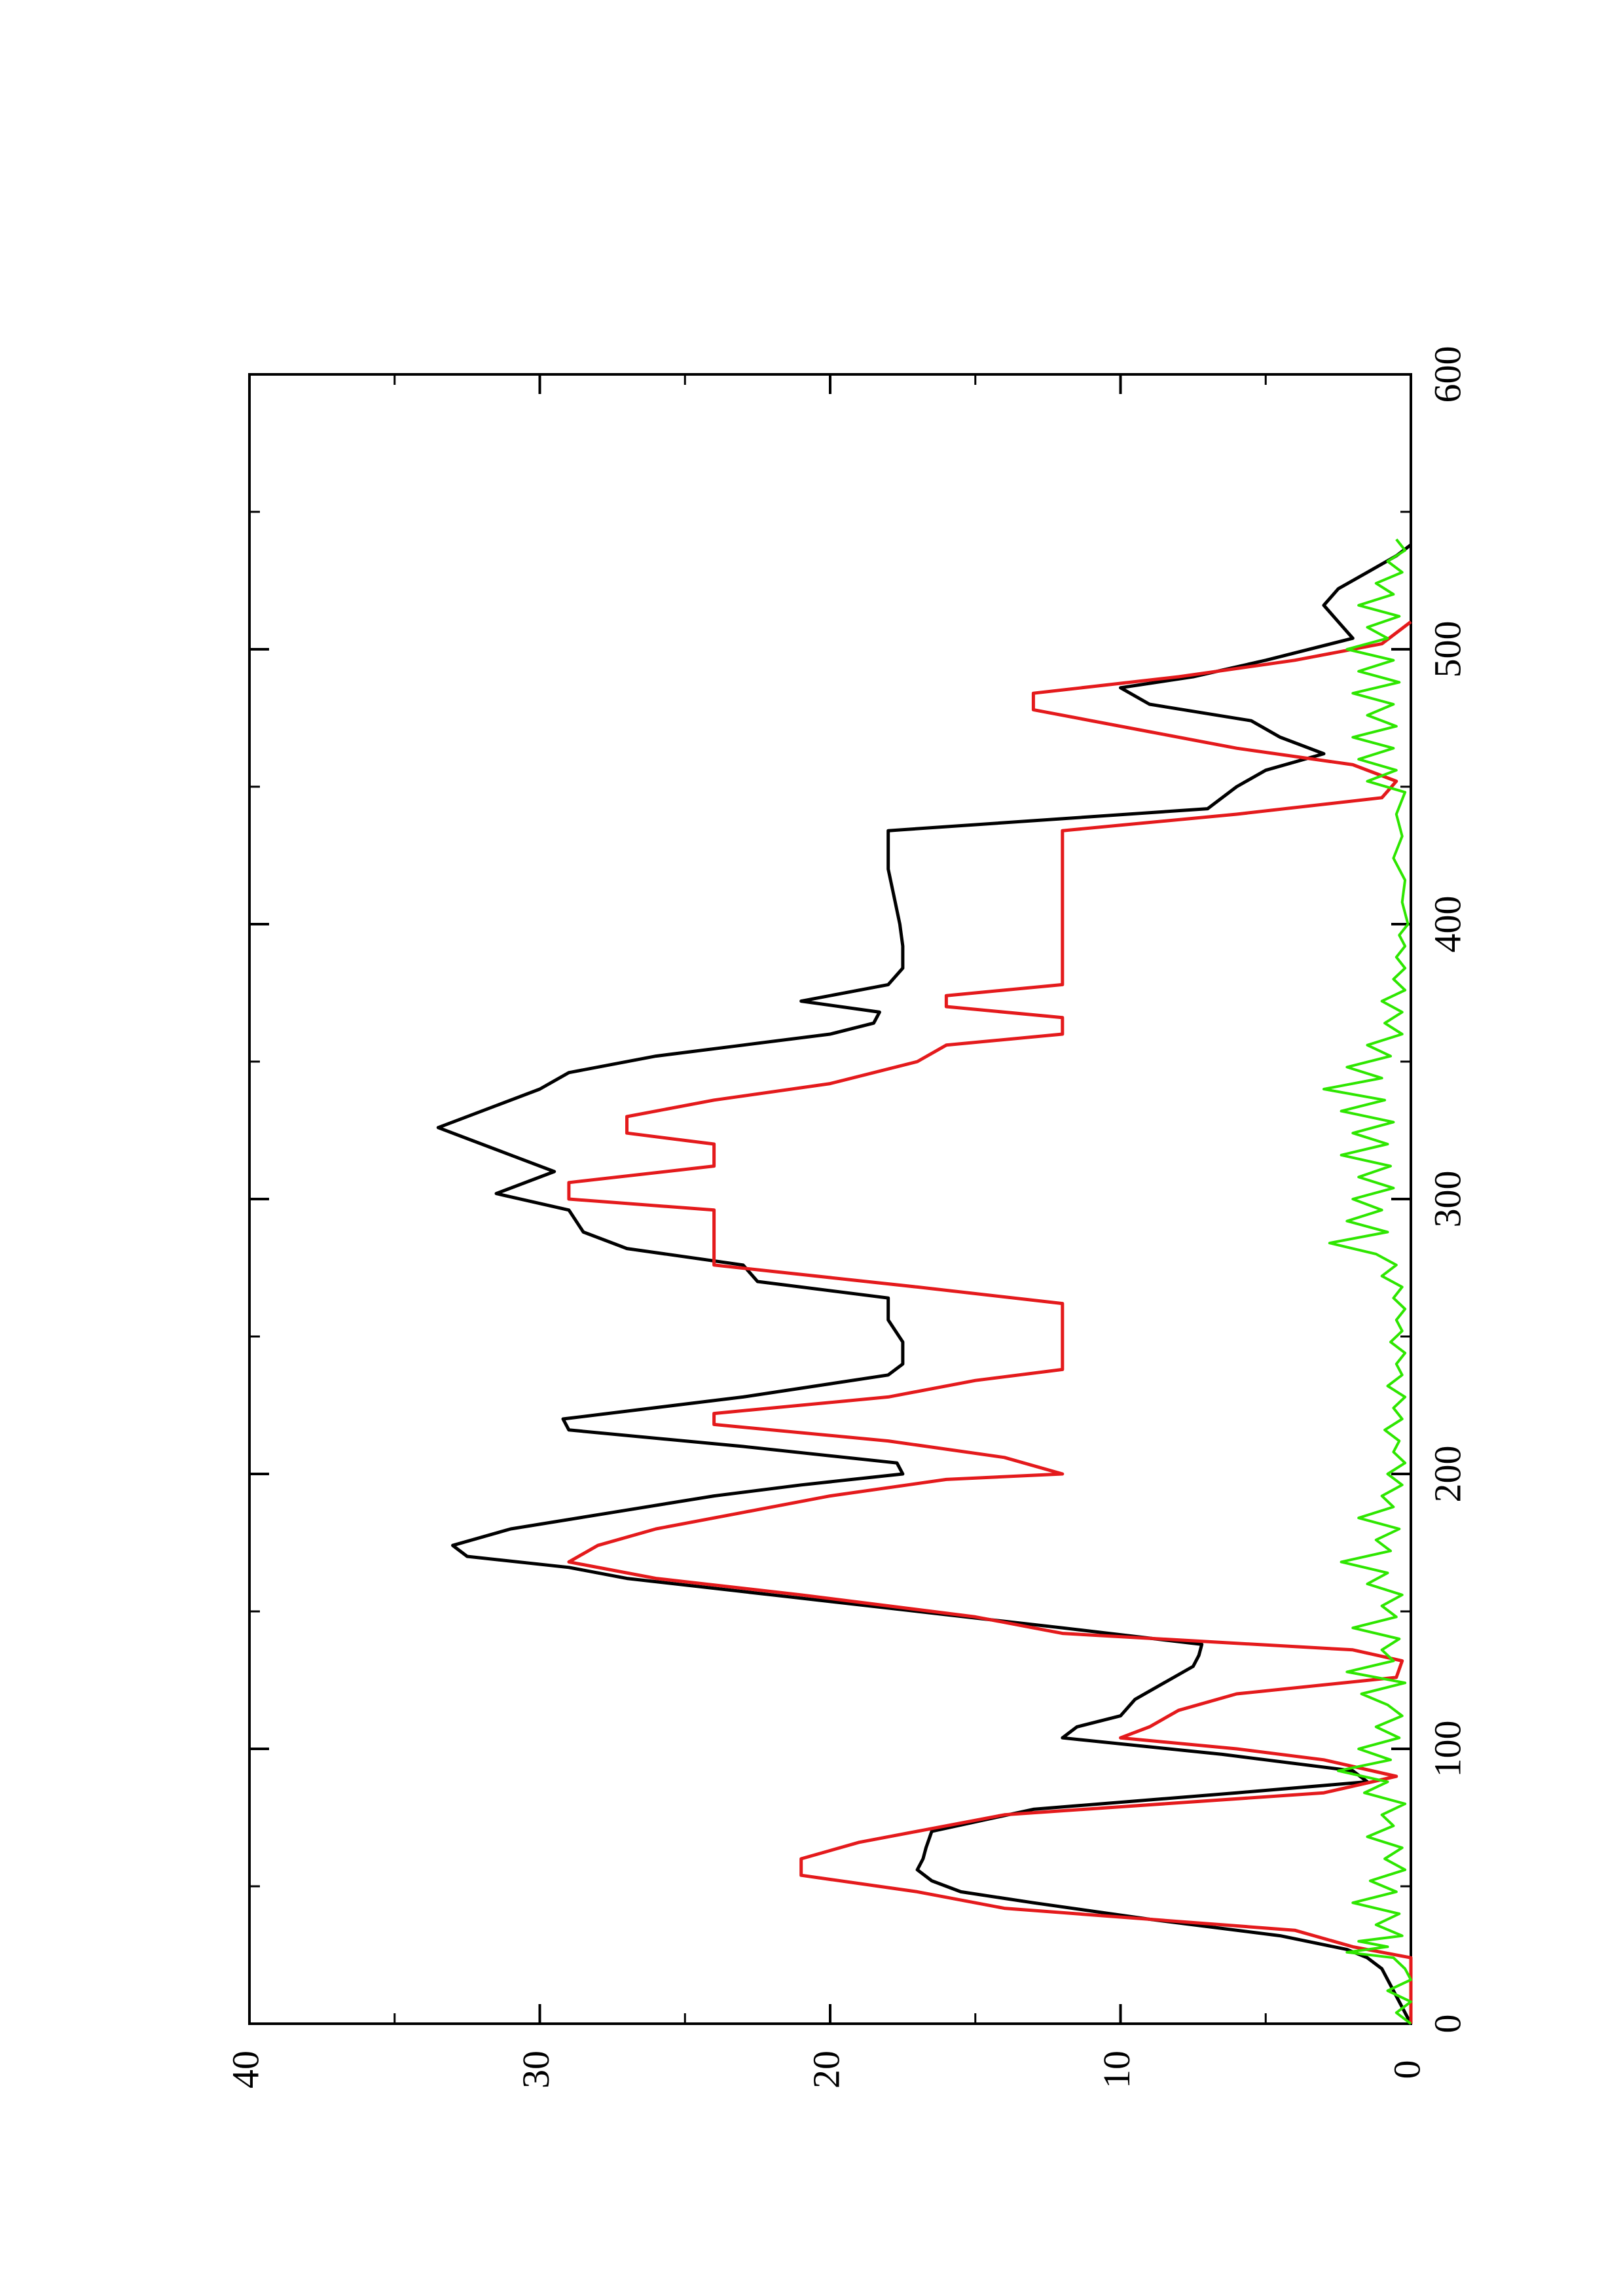 This screenshot has height=2296, width=1623. Describe the element at coordinates (1447, 1474) in the screenshot. I see `x-tick-label: 200` at that location.